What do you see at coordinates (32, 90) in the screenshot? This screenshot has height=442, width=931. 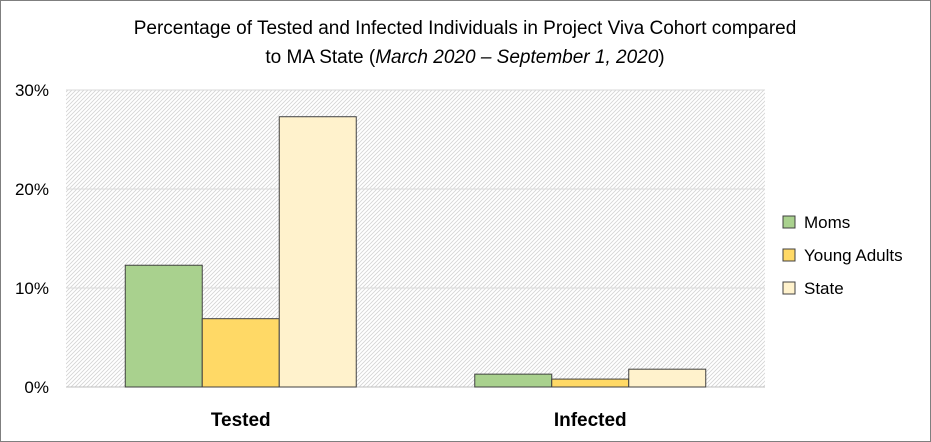 I see `y-tick-label: 30%` at bounding box center [32, 90].